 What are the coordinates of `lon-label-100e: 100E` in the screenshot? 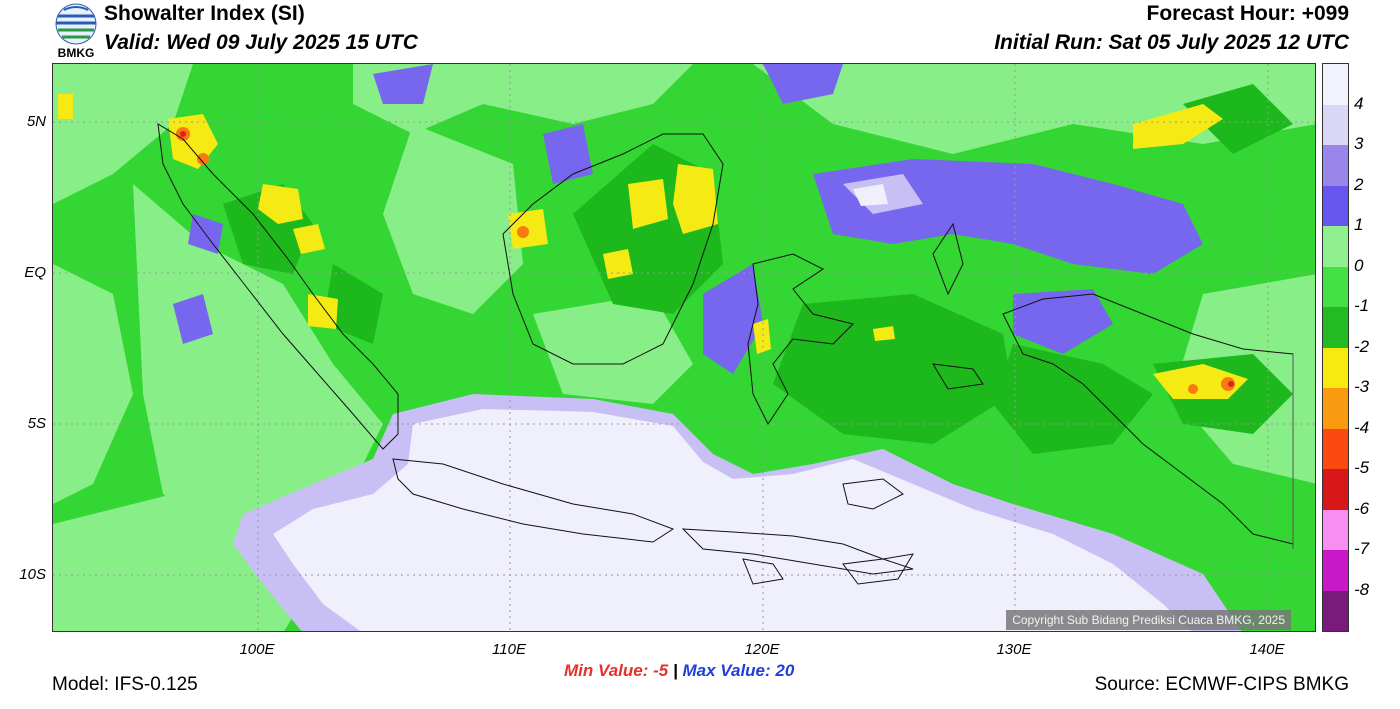 It's located at (257, 649).